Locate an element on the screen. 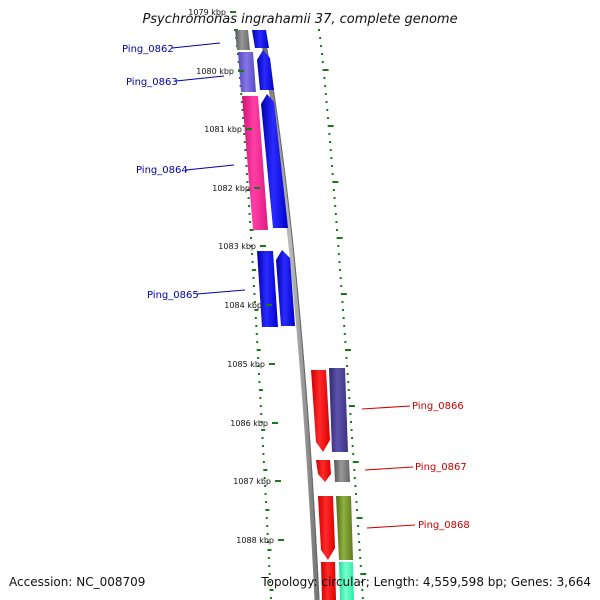 This screenshot has height=600, width=600. genome-backbone is located at coordinates (289, 315).